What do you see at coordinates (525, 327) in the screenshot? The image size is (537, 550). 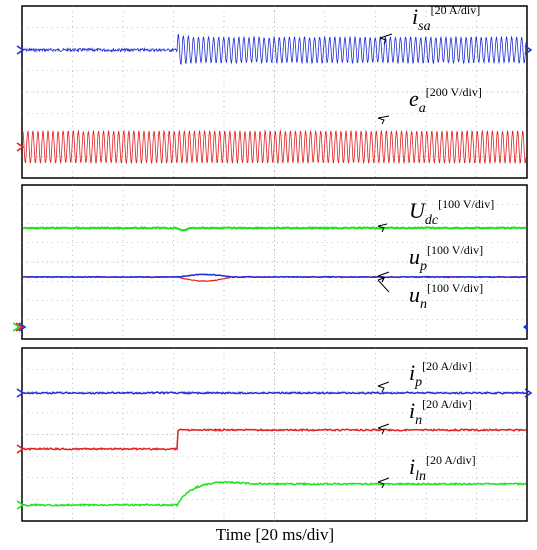 I see `ref-right-marker` at bounding box center [525, 327].